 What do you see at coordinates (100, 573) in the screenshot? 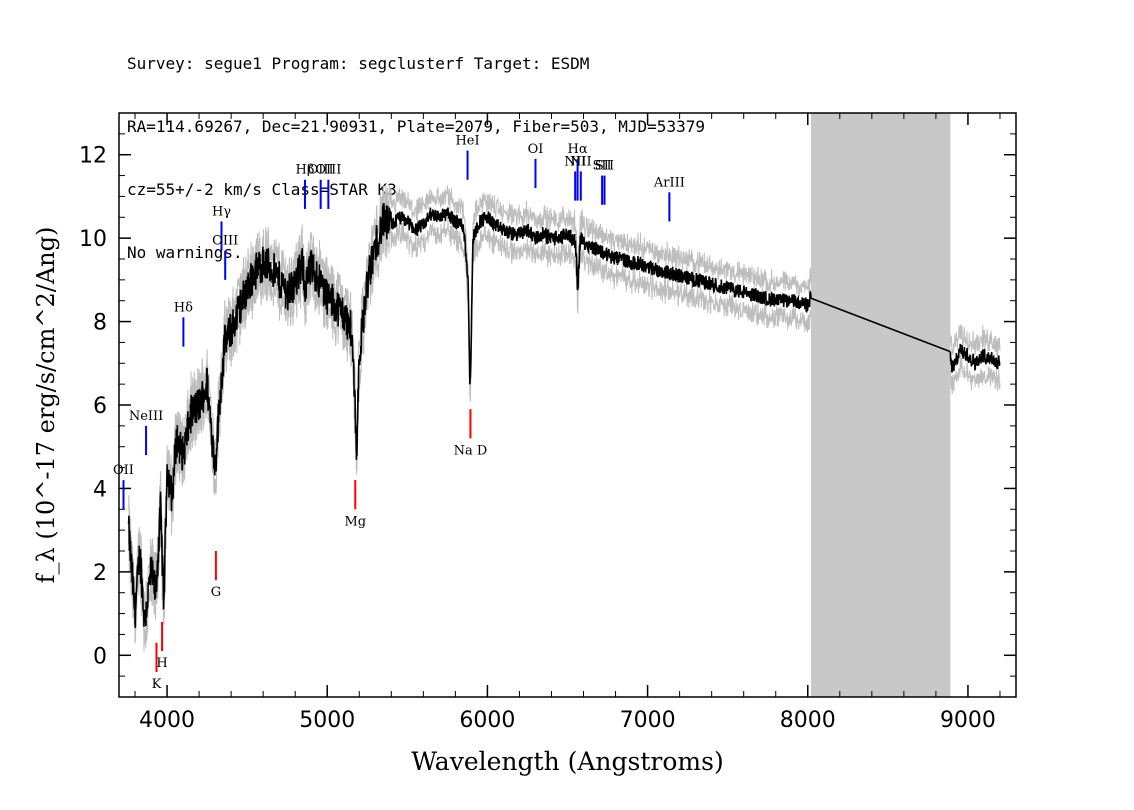
I see `y-tick-label-1: 2` at bounding box center [100, 573].